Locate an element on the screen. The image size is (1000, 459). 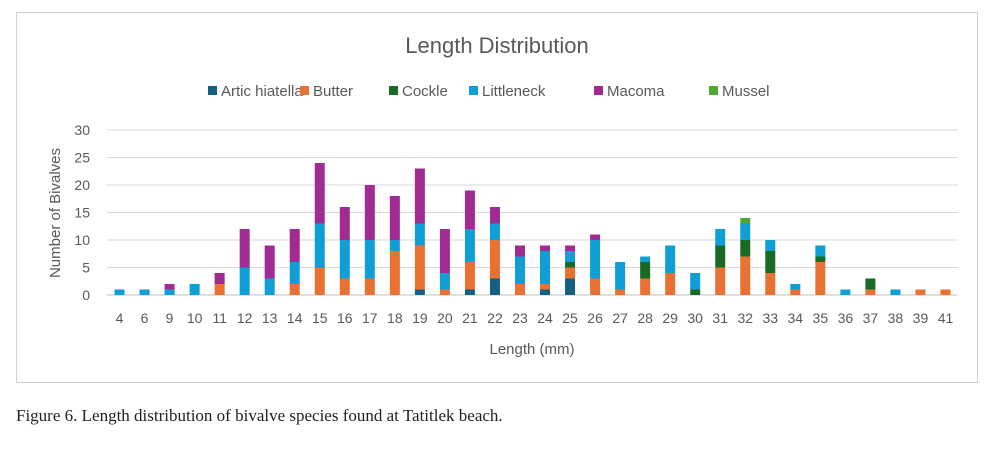
bar-segment-mussel is located at coordinates (745, 221).